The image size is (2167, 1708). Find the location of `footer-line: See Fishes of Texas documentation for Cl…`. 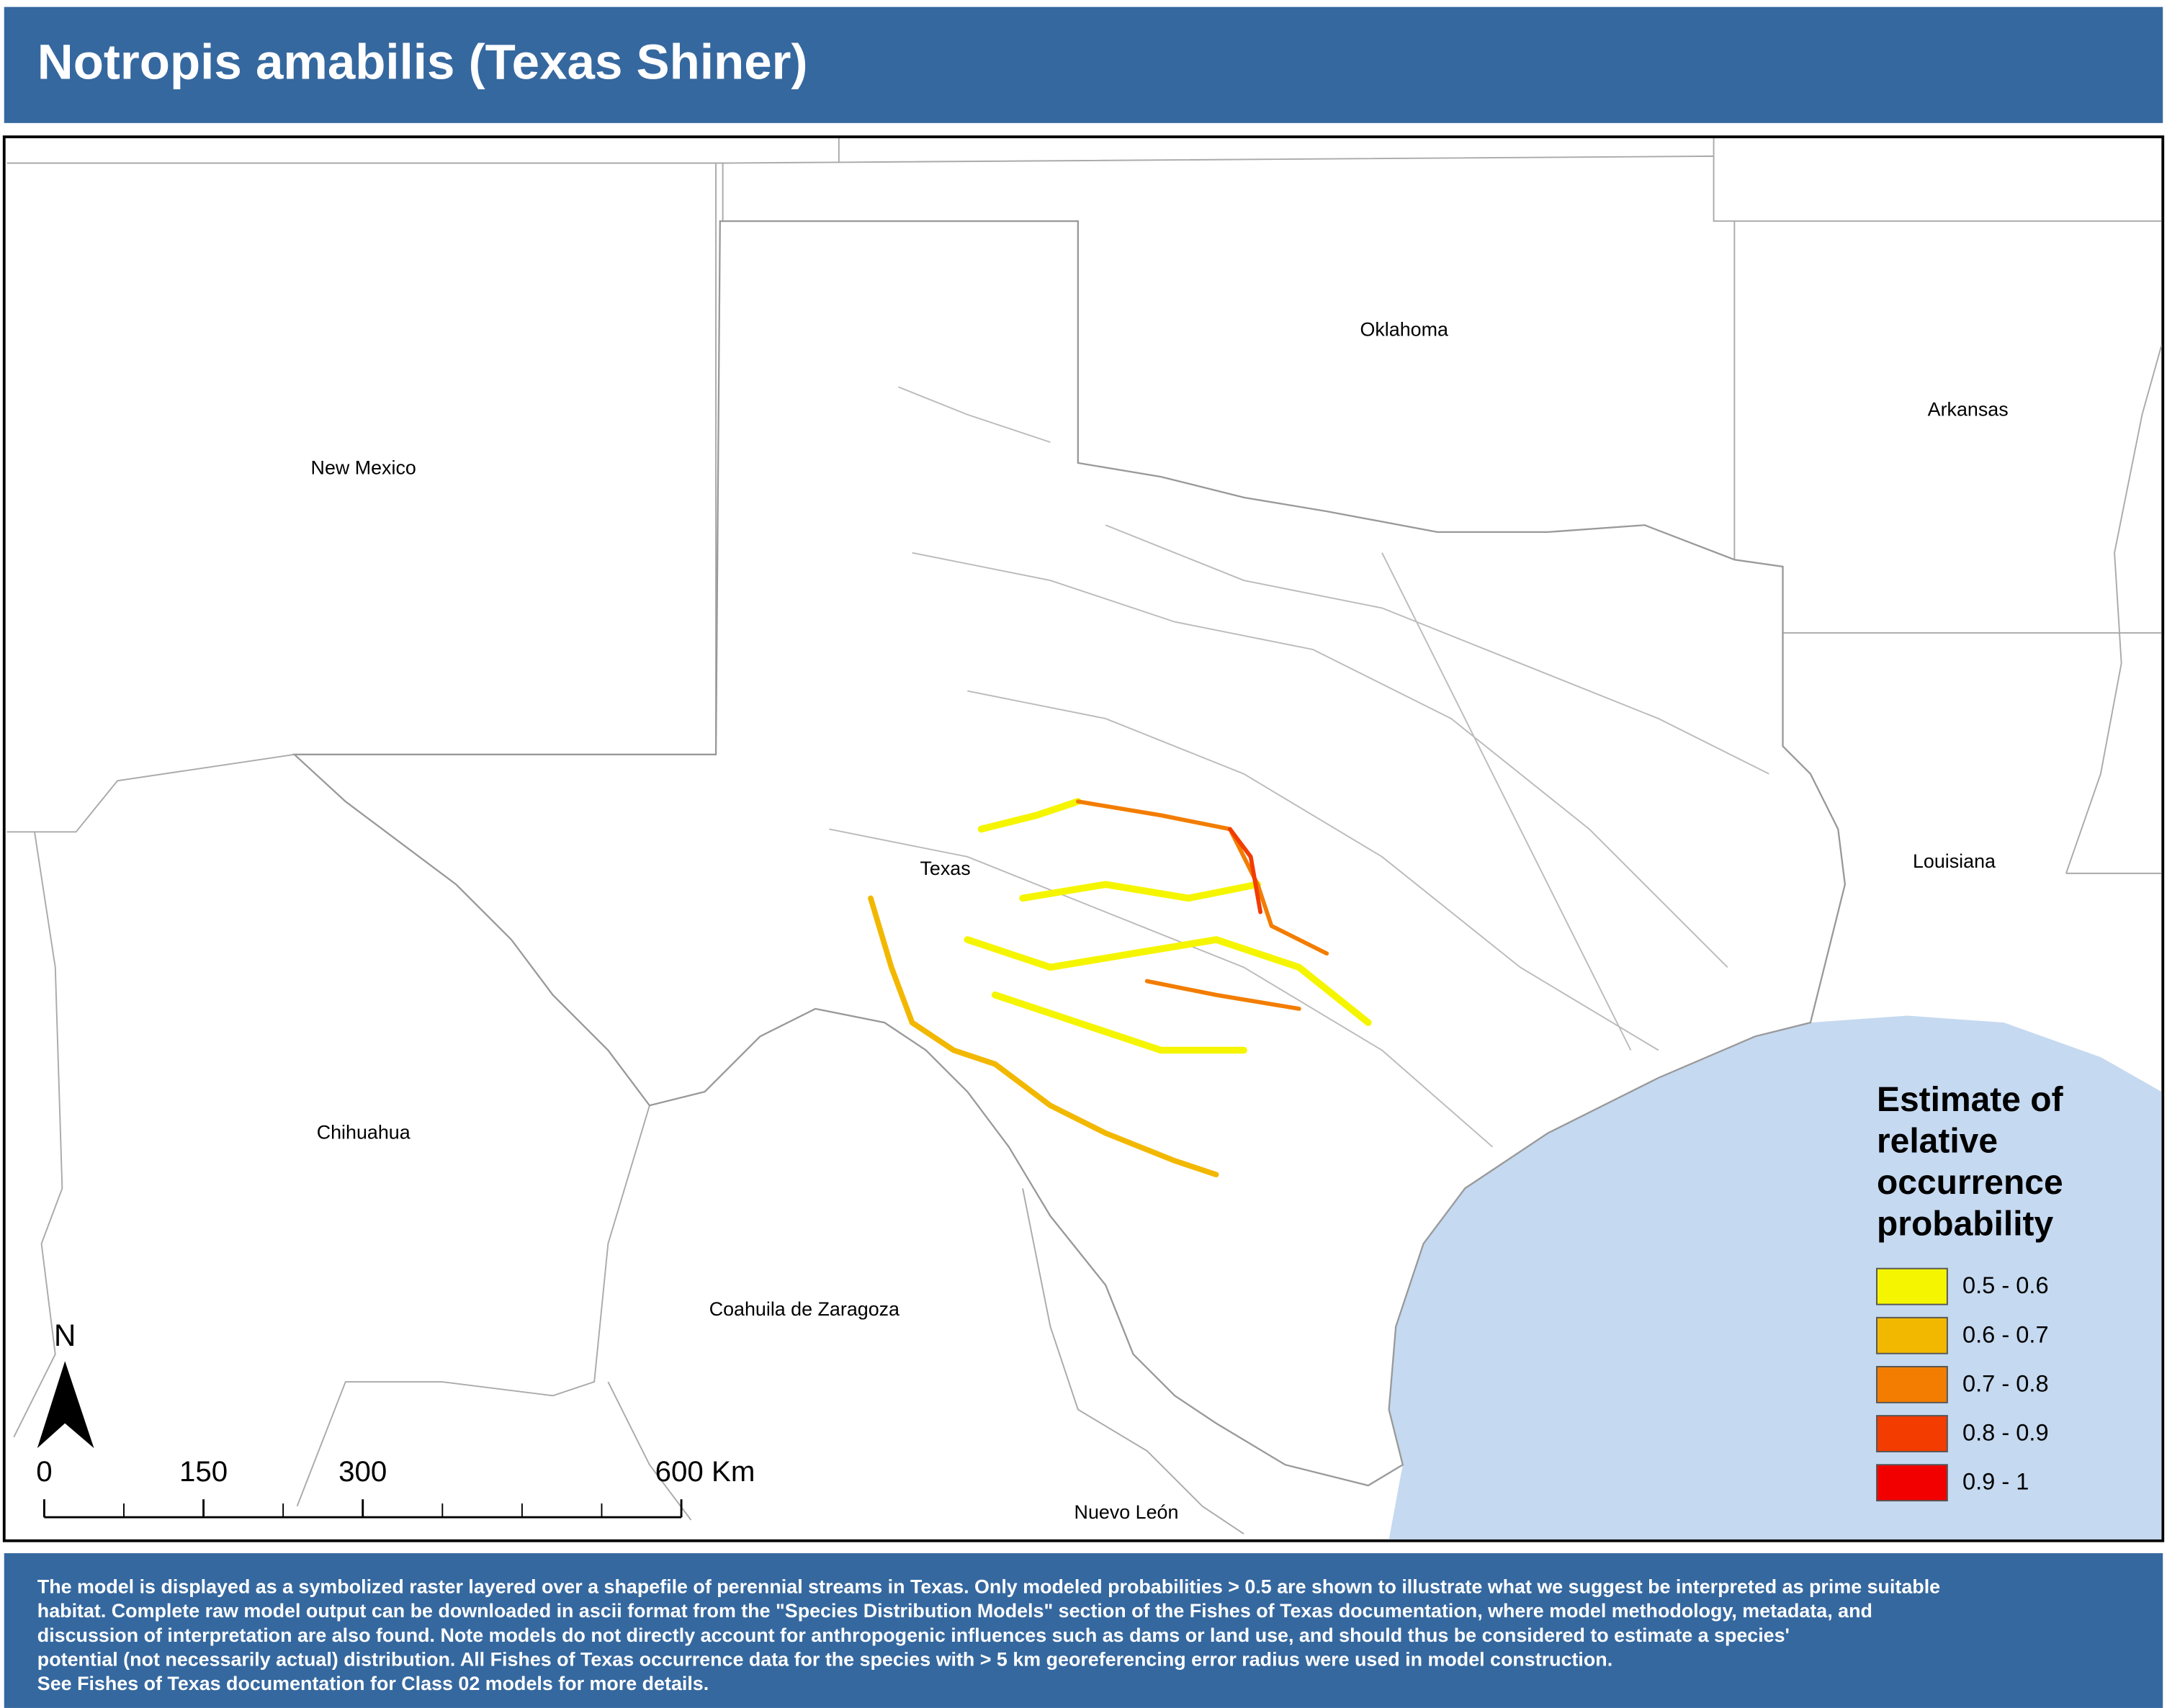

footer-line: See Fishes of Texas documentation for Cl… is located at coordinates (373, 1683).